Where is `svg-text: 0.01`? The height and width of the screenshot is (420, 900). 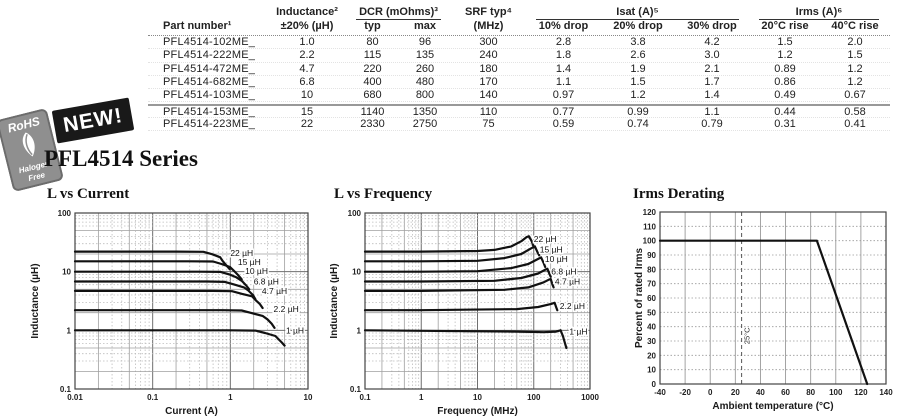 svg-text: 0.01 is located at coordinates (75, 397).